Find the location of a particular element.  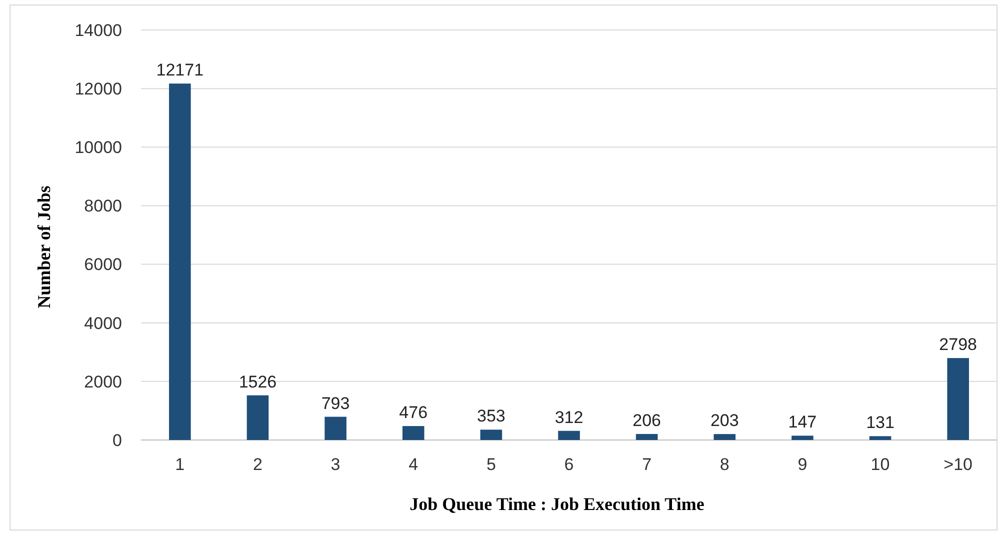

x-tick-label: 2 is located at coordinates (257, 464).